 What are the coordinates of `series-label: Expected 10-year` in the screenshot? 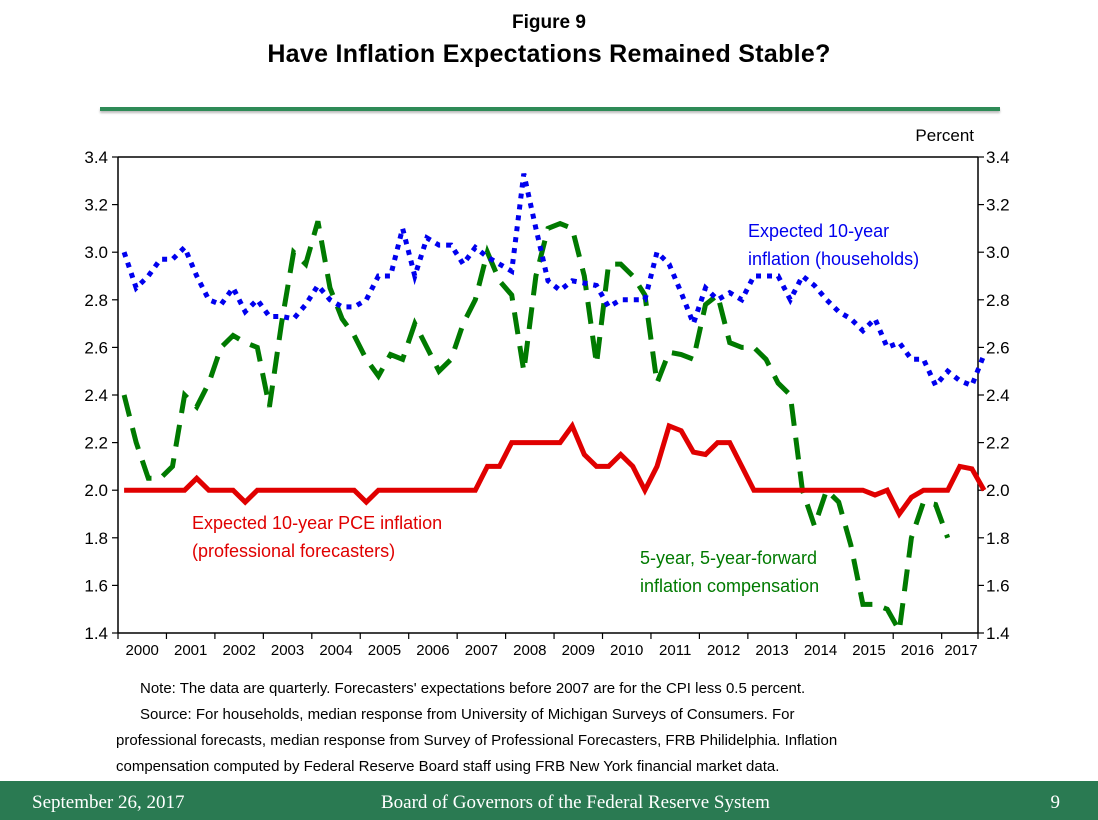 It's located at (818, 231).